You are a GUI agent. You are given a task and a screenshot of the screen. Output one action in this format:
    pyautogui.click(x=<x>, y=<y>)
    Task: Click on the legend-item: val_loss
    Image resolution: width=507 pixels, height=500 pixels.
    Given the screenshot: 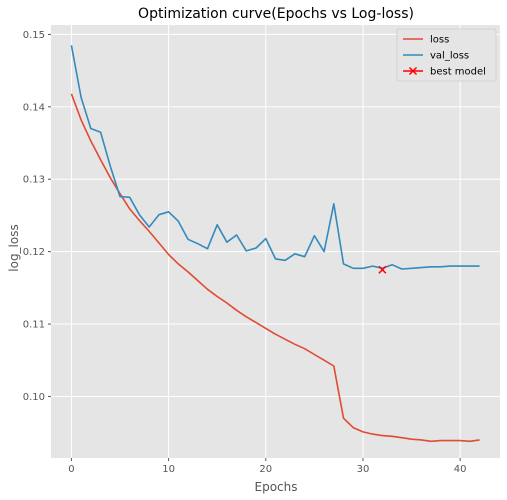 What is the action you would take?
    pyautogui.click(x=436, y=56)
    